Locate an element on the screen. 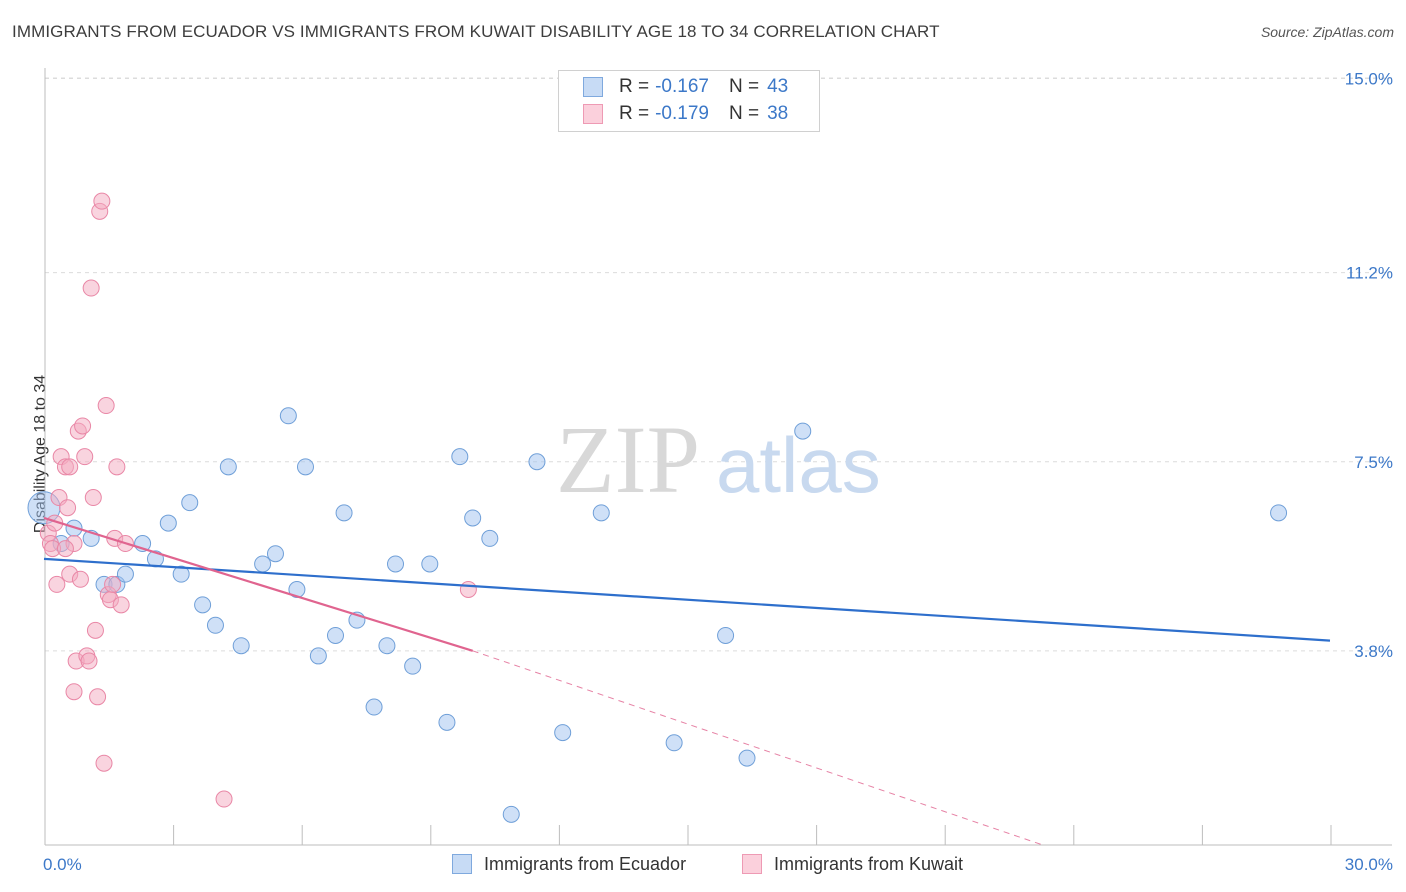 This screenshot has height=892, width=1406. series-swatch-ecuador is located at coordinates (462, 864).